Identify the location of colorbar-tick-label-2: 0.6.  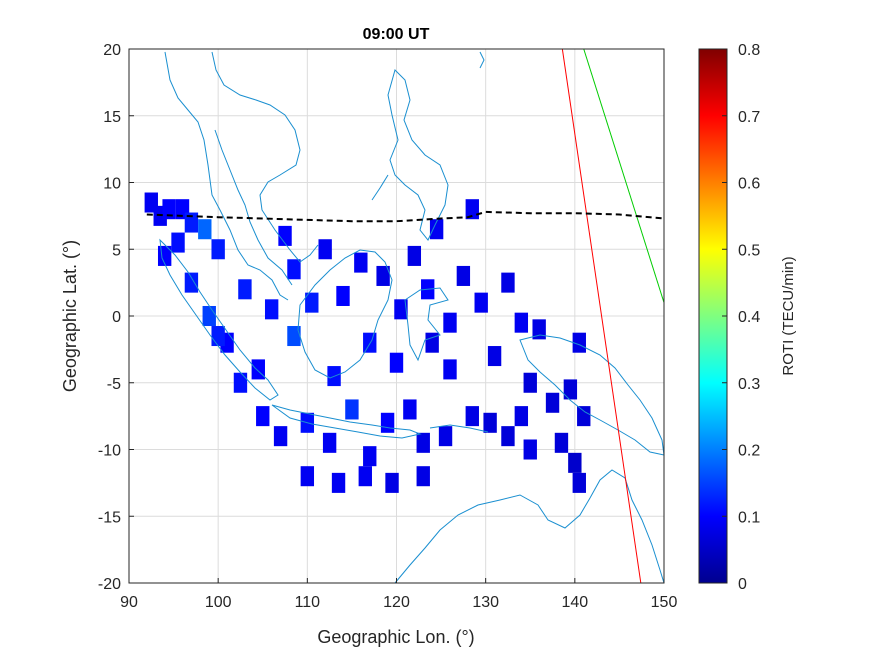
(749, 184).